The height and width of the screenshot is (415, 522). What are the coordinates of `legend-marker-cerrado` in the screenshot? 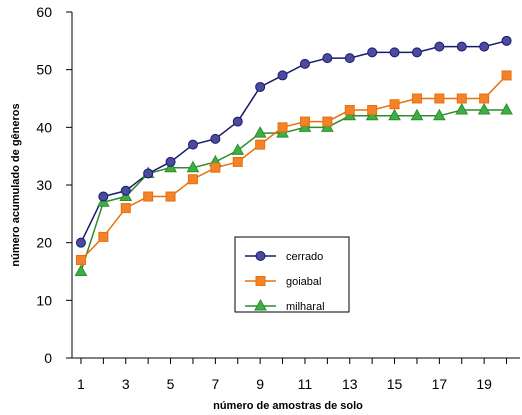 It's located at (260, 256).